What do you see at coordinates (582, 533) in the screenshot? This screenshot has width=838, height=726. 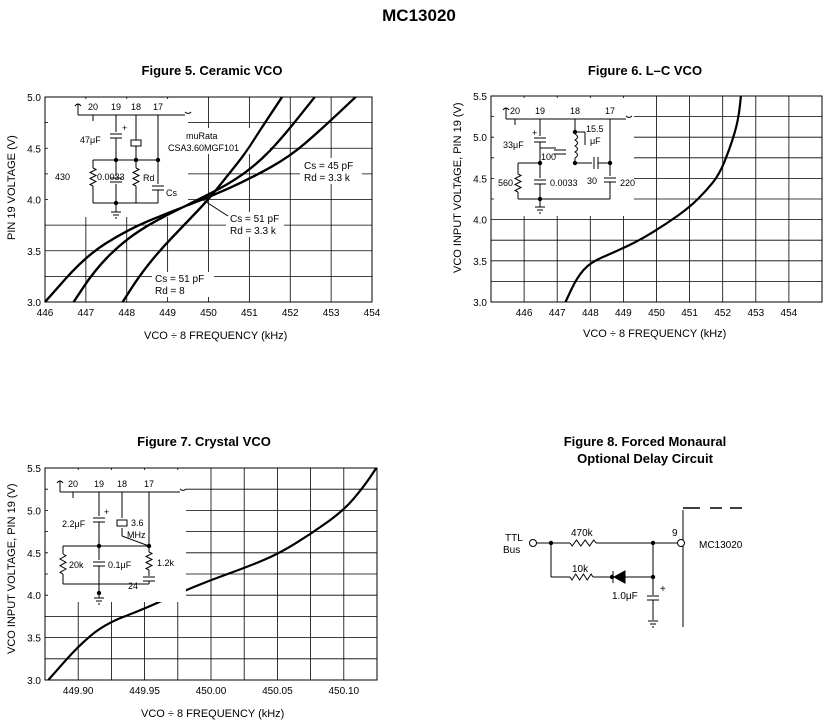 I see `fig8-r1-label: 470k` at bounding box center [582, 533].